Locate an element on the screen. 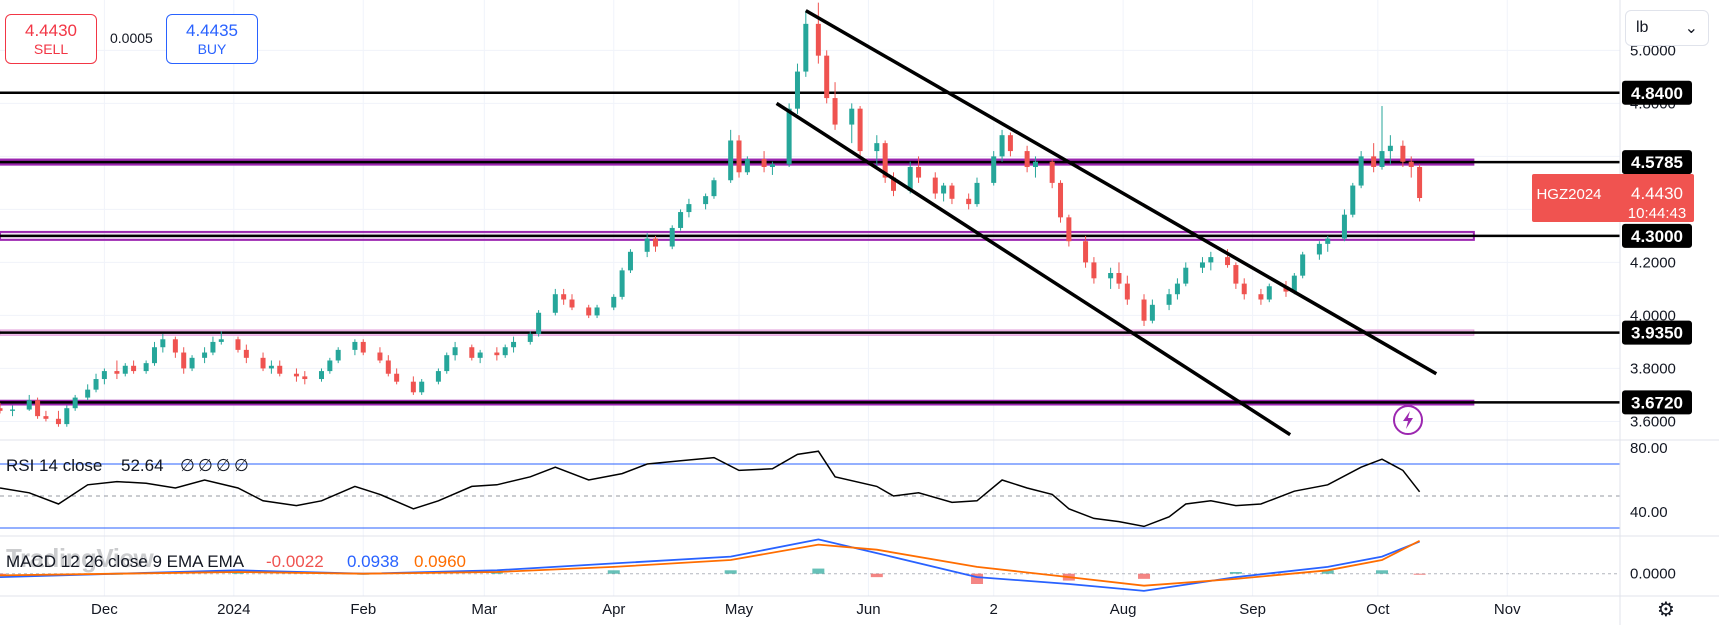 Image resolution: width=1719 pixels, height=625 pixels. x-tick-label: Aug is located at coordinates (1123, 609).